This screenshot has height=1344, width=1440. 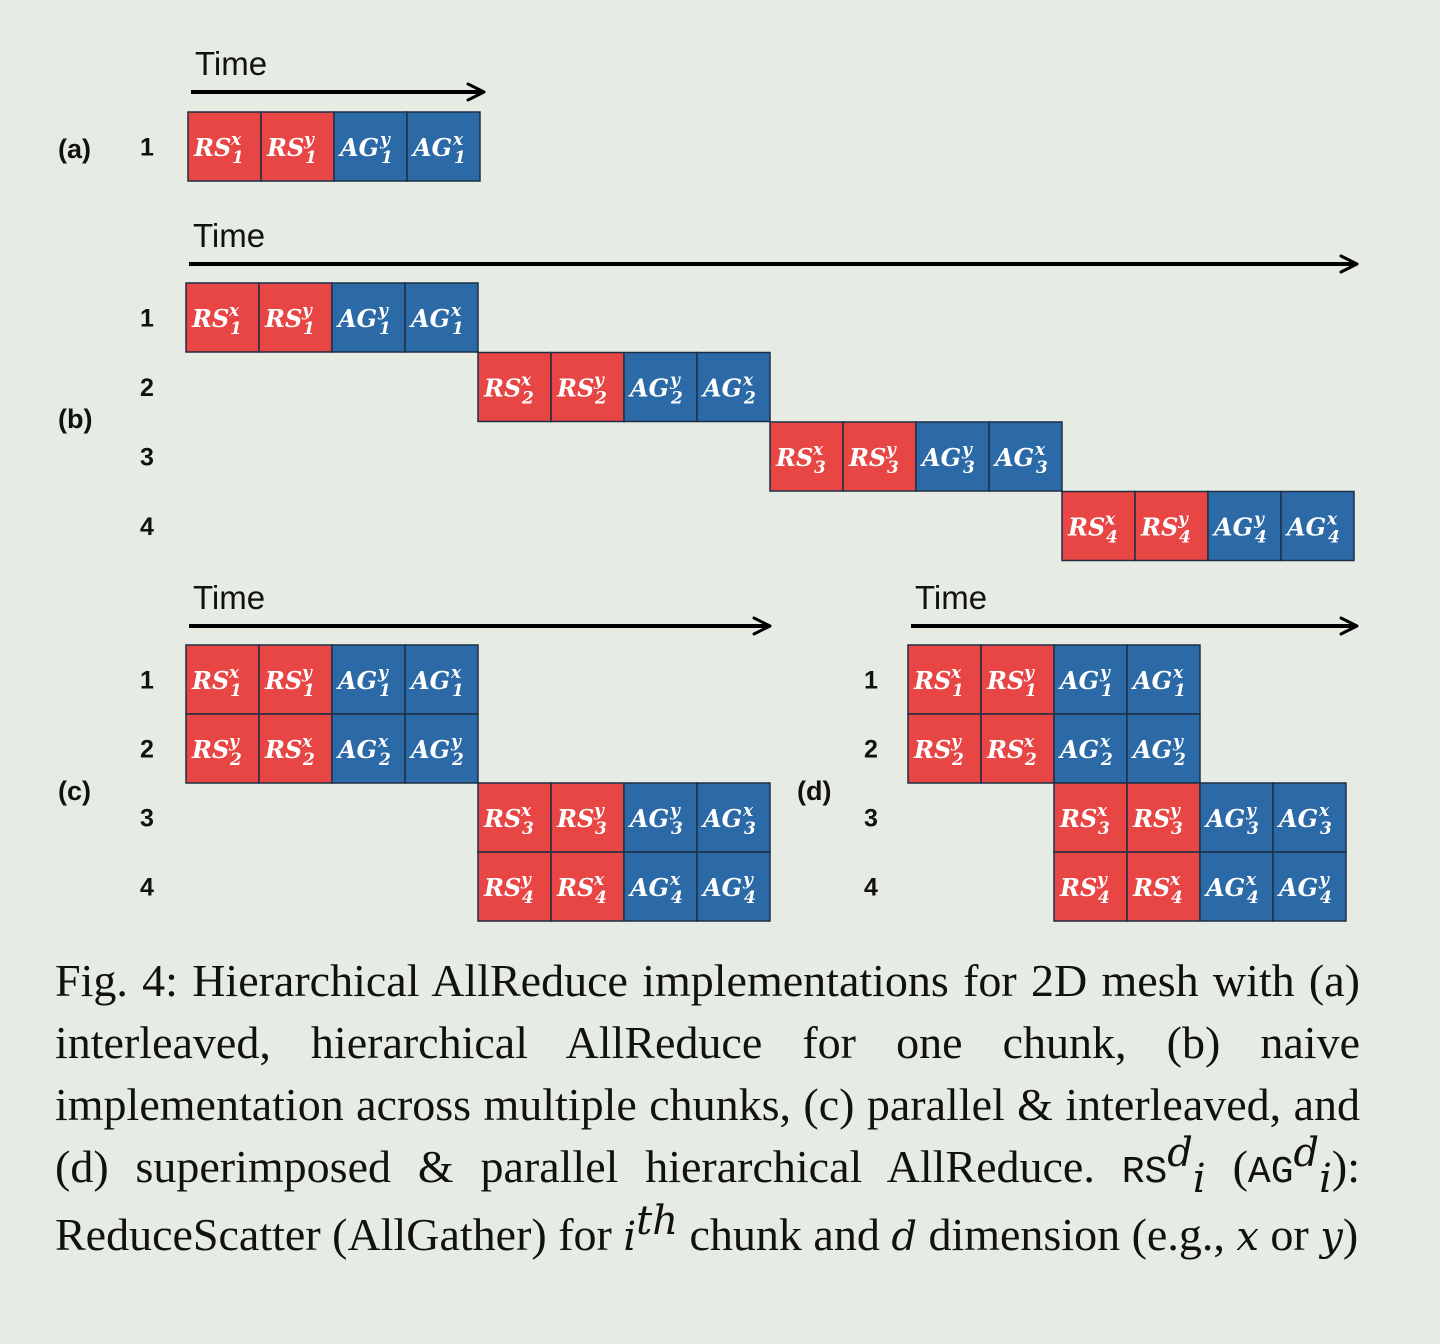 I want to click on i-symbol: i, so click(x=630, y=1237).